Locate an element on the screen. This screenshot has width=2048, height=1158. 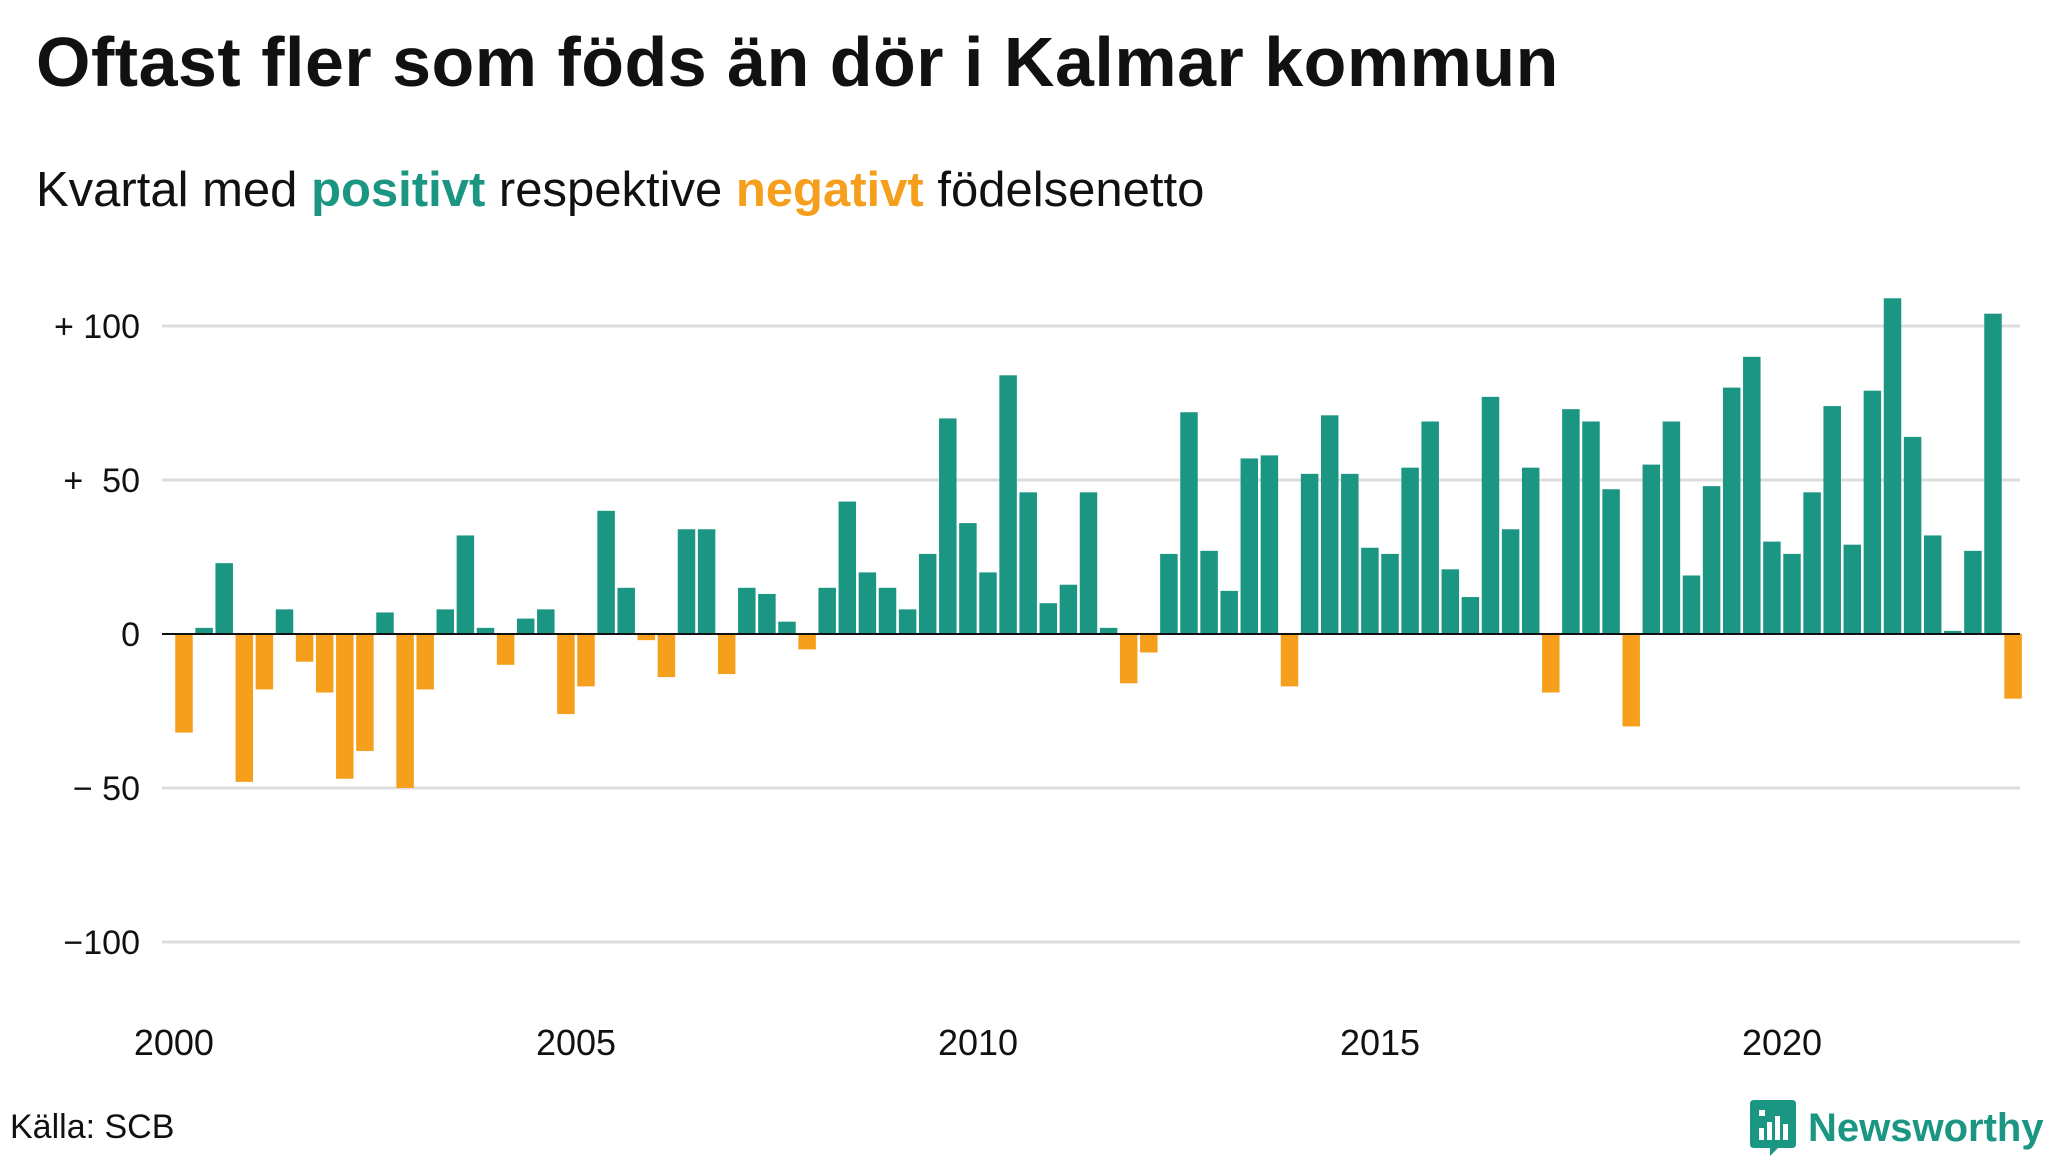
subtitle-prefix: Kvartal med is located at coordinates (167, 190).